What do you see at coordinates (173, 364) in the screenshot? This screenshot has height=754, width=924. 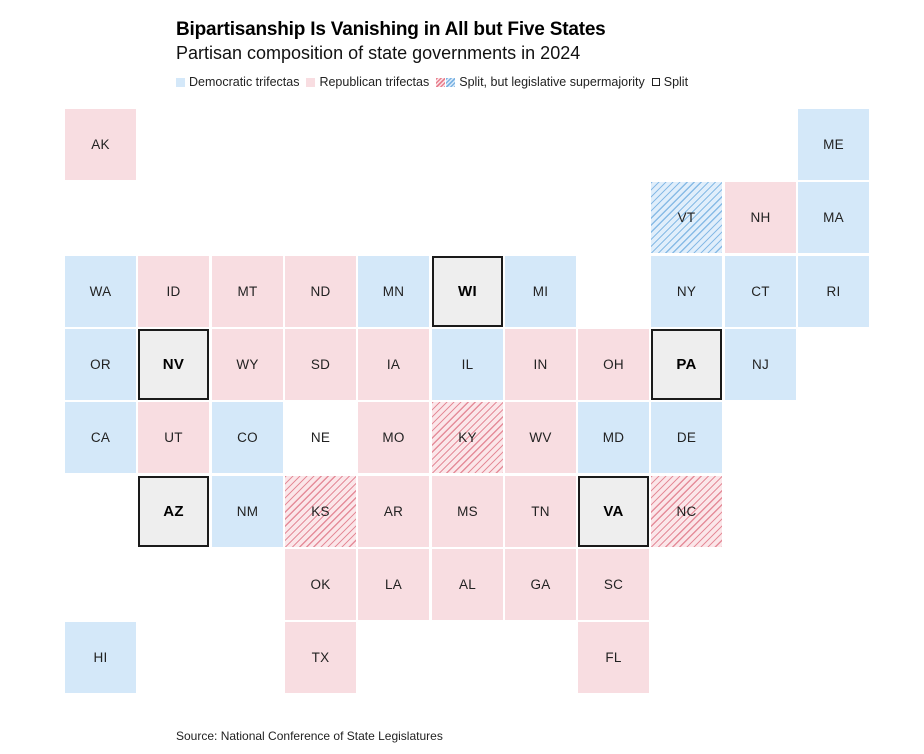 I see `state-tile-nv: NV` at bounding box center [173, 364].